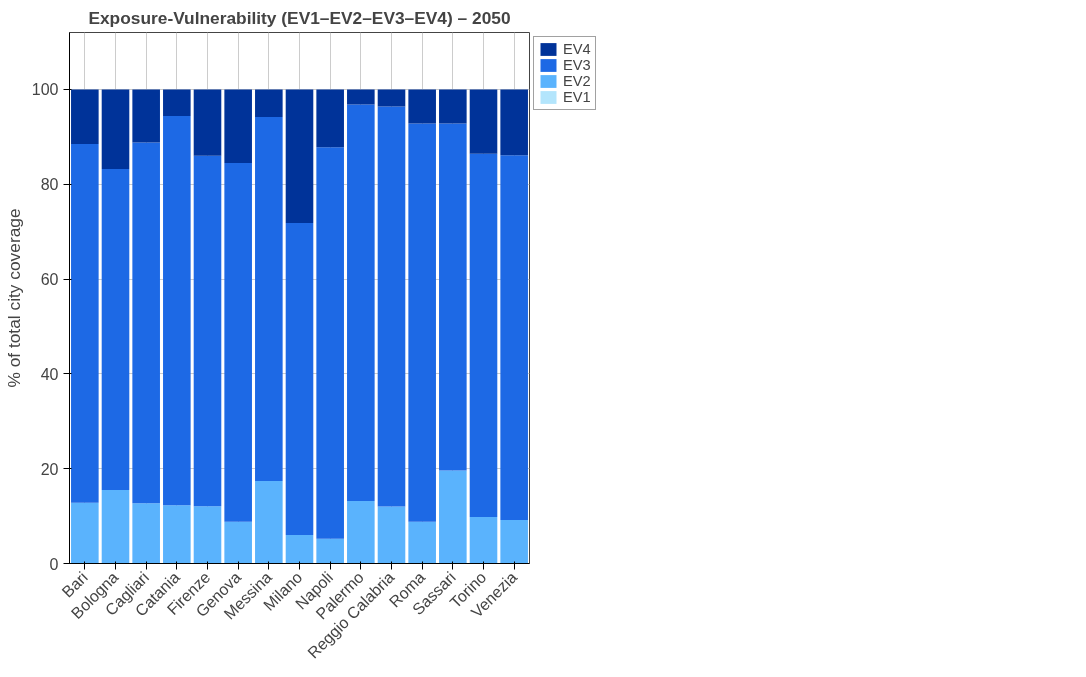 Image resolution: width=1086 pixels, height=677 pixels. What do you see at coordinates (13, 298) in the screenshot?
I see `y-axis-title: % of total city coverage` at bounding box center [13, 298].